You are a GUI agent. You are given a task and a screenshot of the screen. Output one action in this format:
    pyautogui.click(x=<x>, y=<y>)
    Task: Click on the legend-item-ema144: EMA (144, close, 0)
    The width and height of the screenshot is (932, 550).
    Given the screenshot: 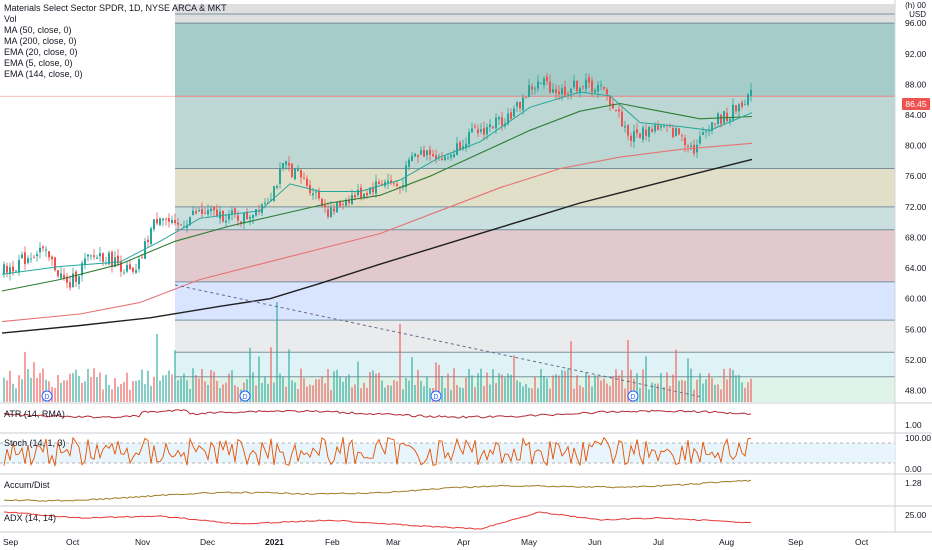 What is the action you would take?
    pyautogui.click(x=43, y=74)
    